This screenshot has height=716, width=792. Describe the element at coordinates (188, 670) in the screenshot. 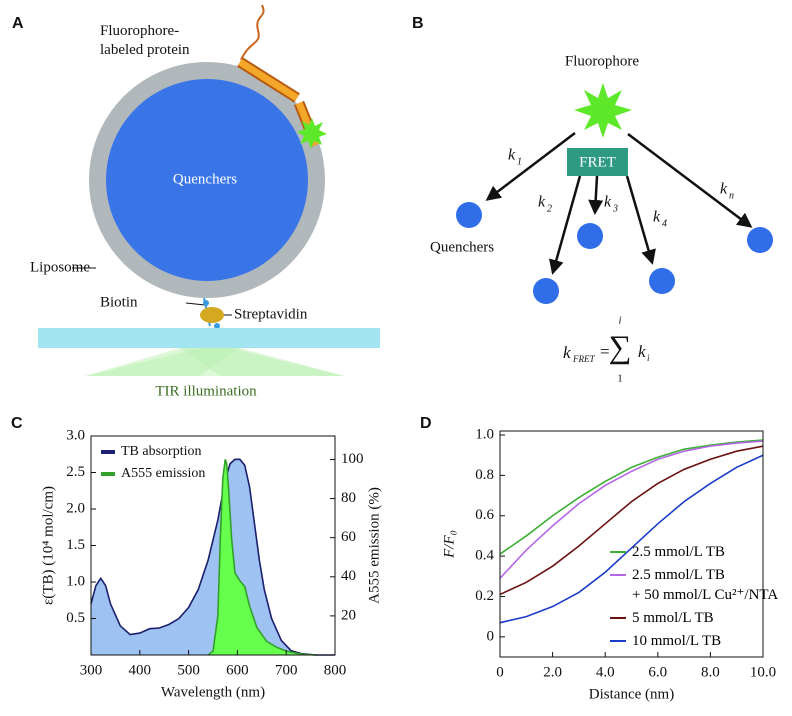

I see `x-tick-label: 500` at that location.